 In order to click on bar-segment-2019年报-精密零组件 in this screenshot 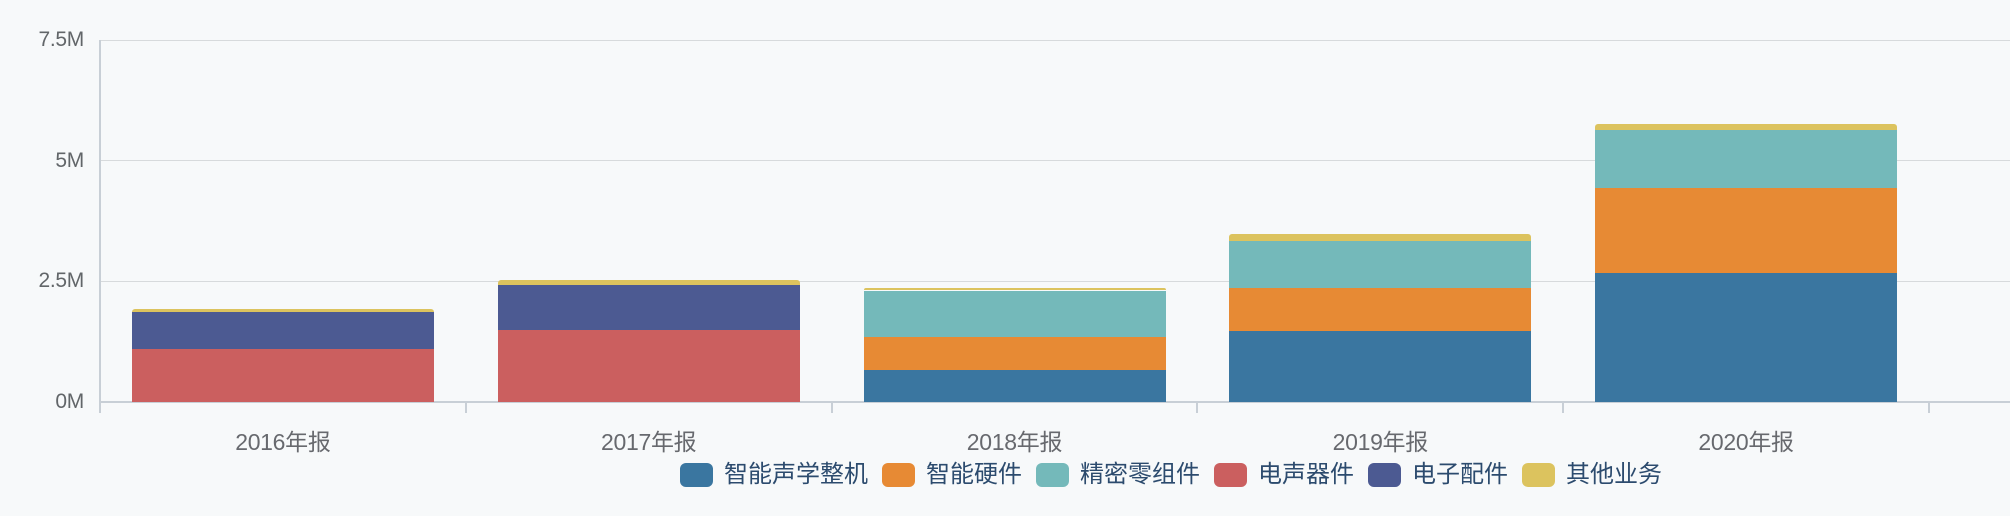, I will do `click(1380, 265)`.